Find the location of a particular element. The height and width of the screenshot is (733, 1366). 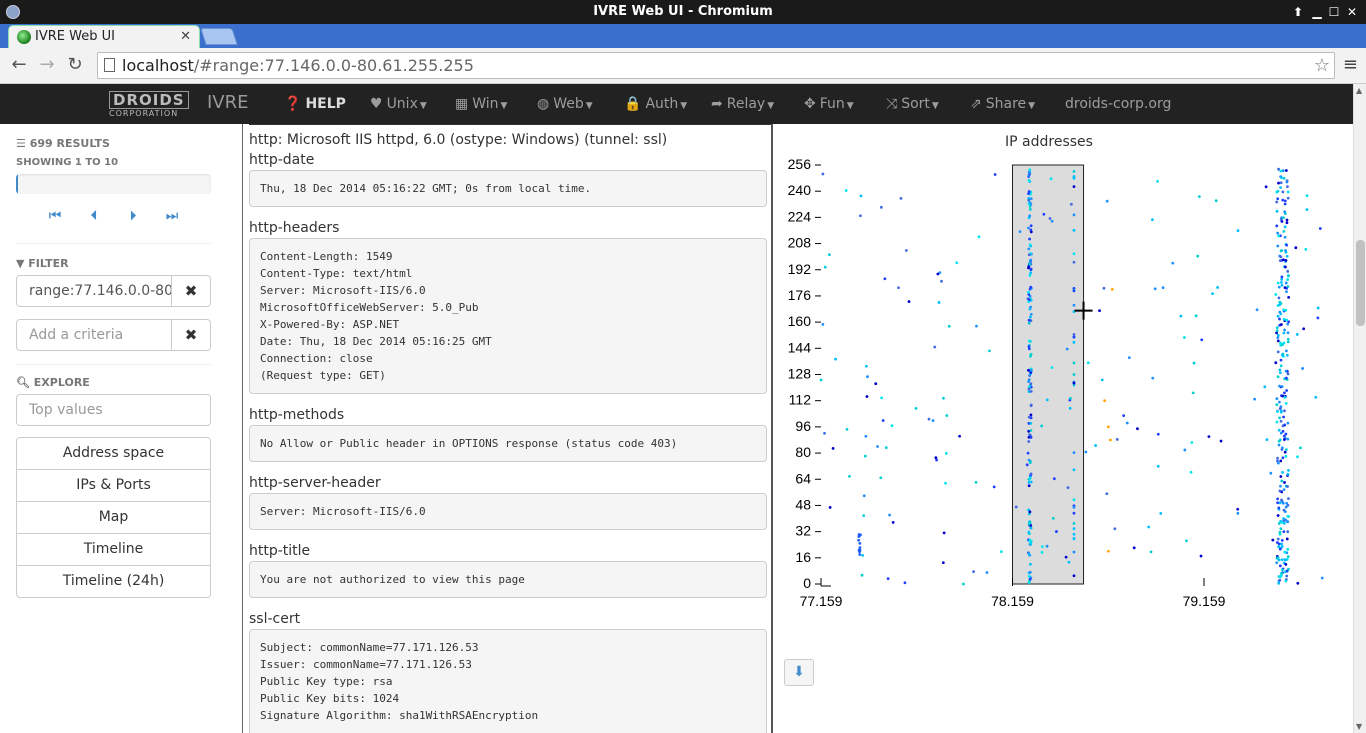

timeline-24h-button: Timeline (24h) is located at coordinates (113, 581).